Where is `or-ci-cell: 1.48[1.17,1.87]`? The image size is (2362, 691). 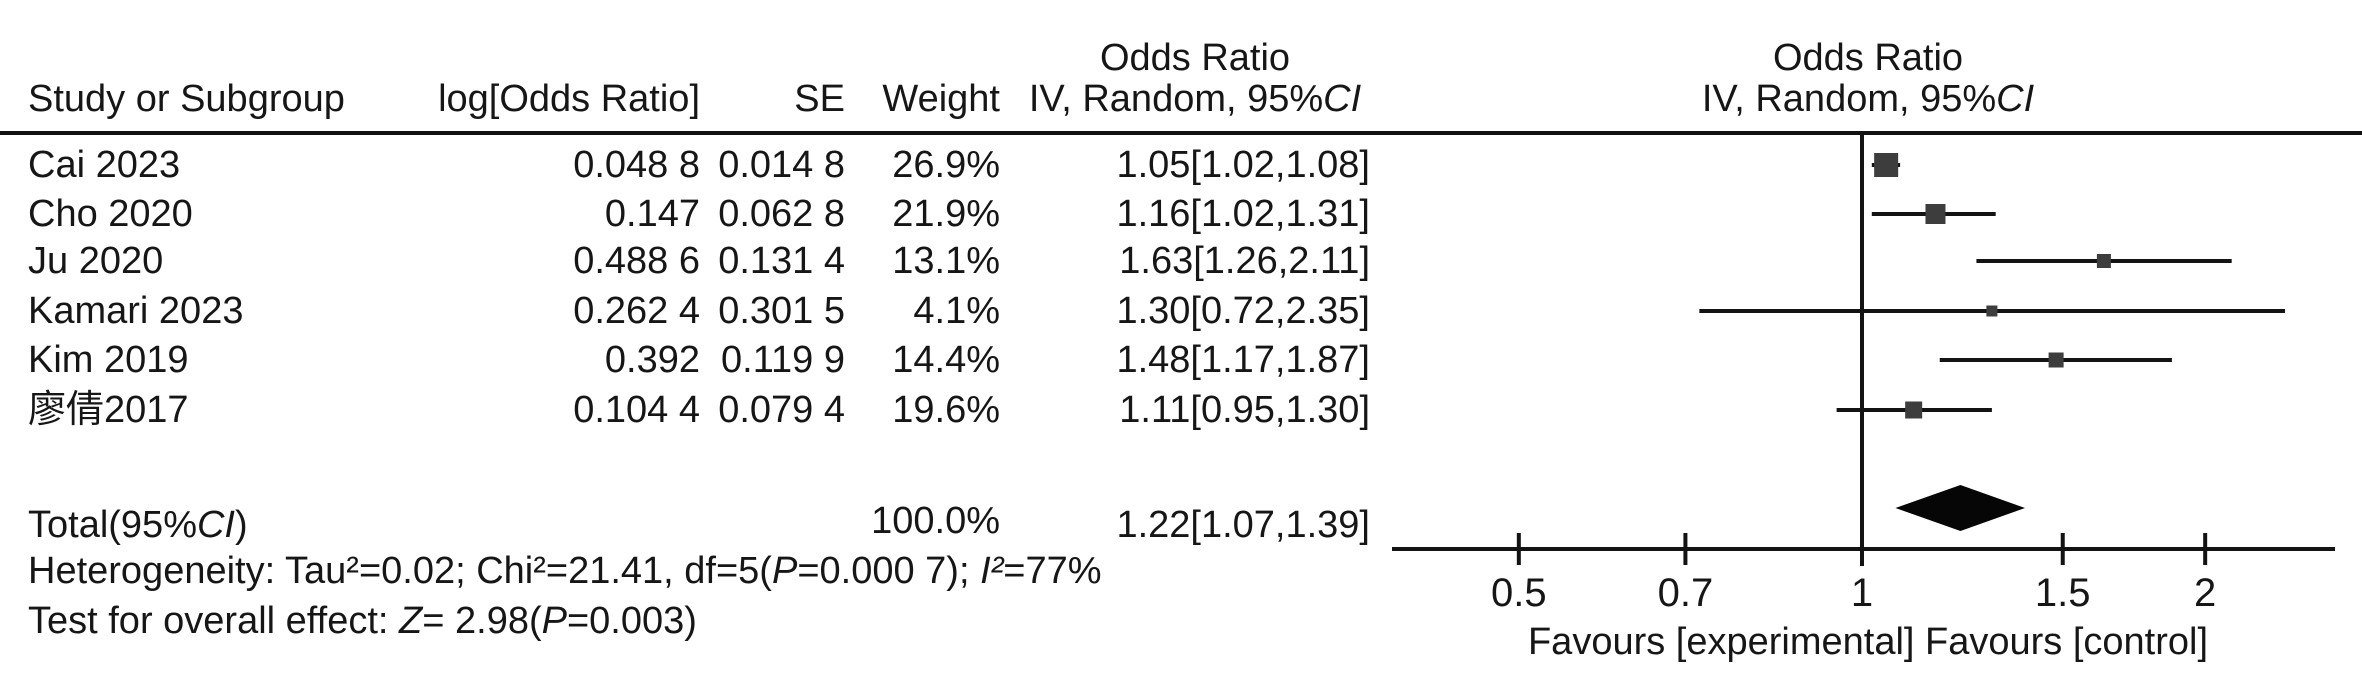
or-ci-cell: 1.48[1.17,1.87] is located at coordinates (1243, 360).